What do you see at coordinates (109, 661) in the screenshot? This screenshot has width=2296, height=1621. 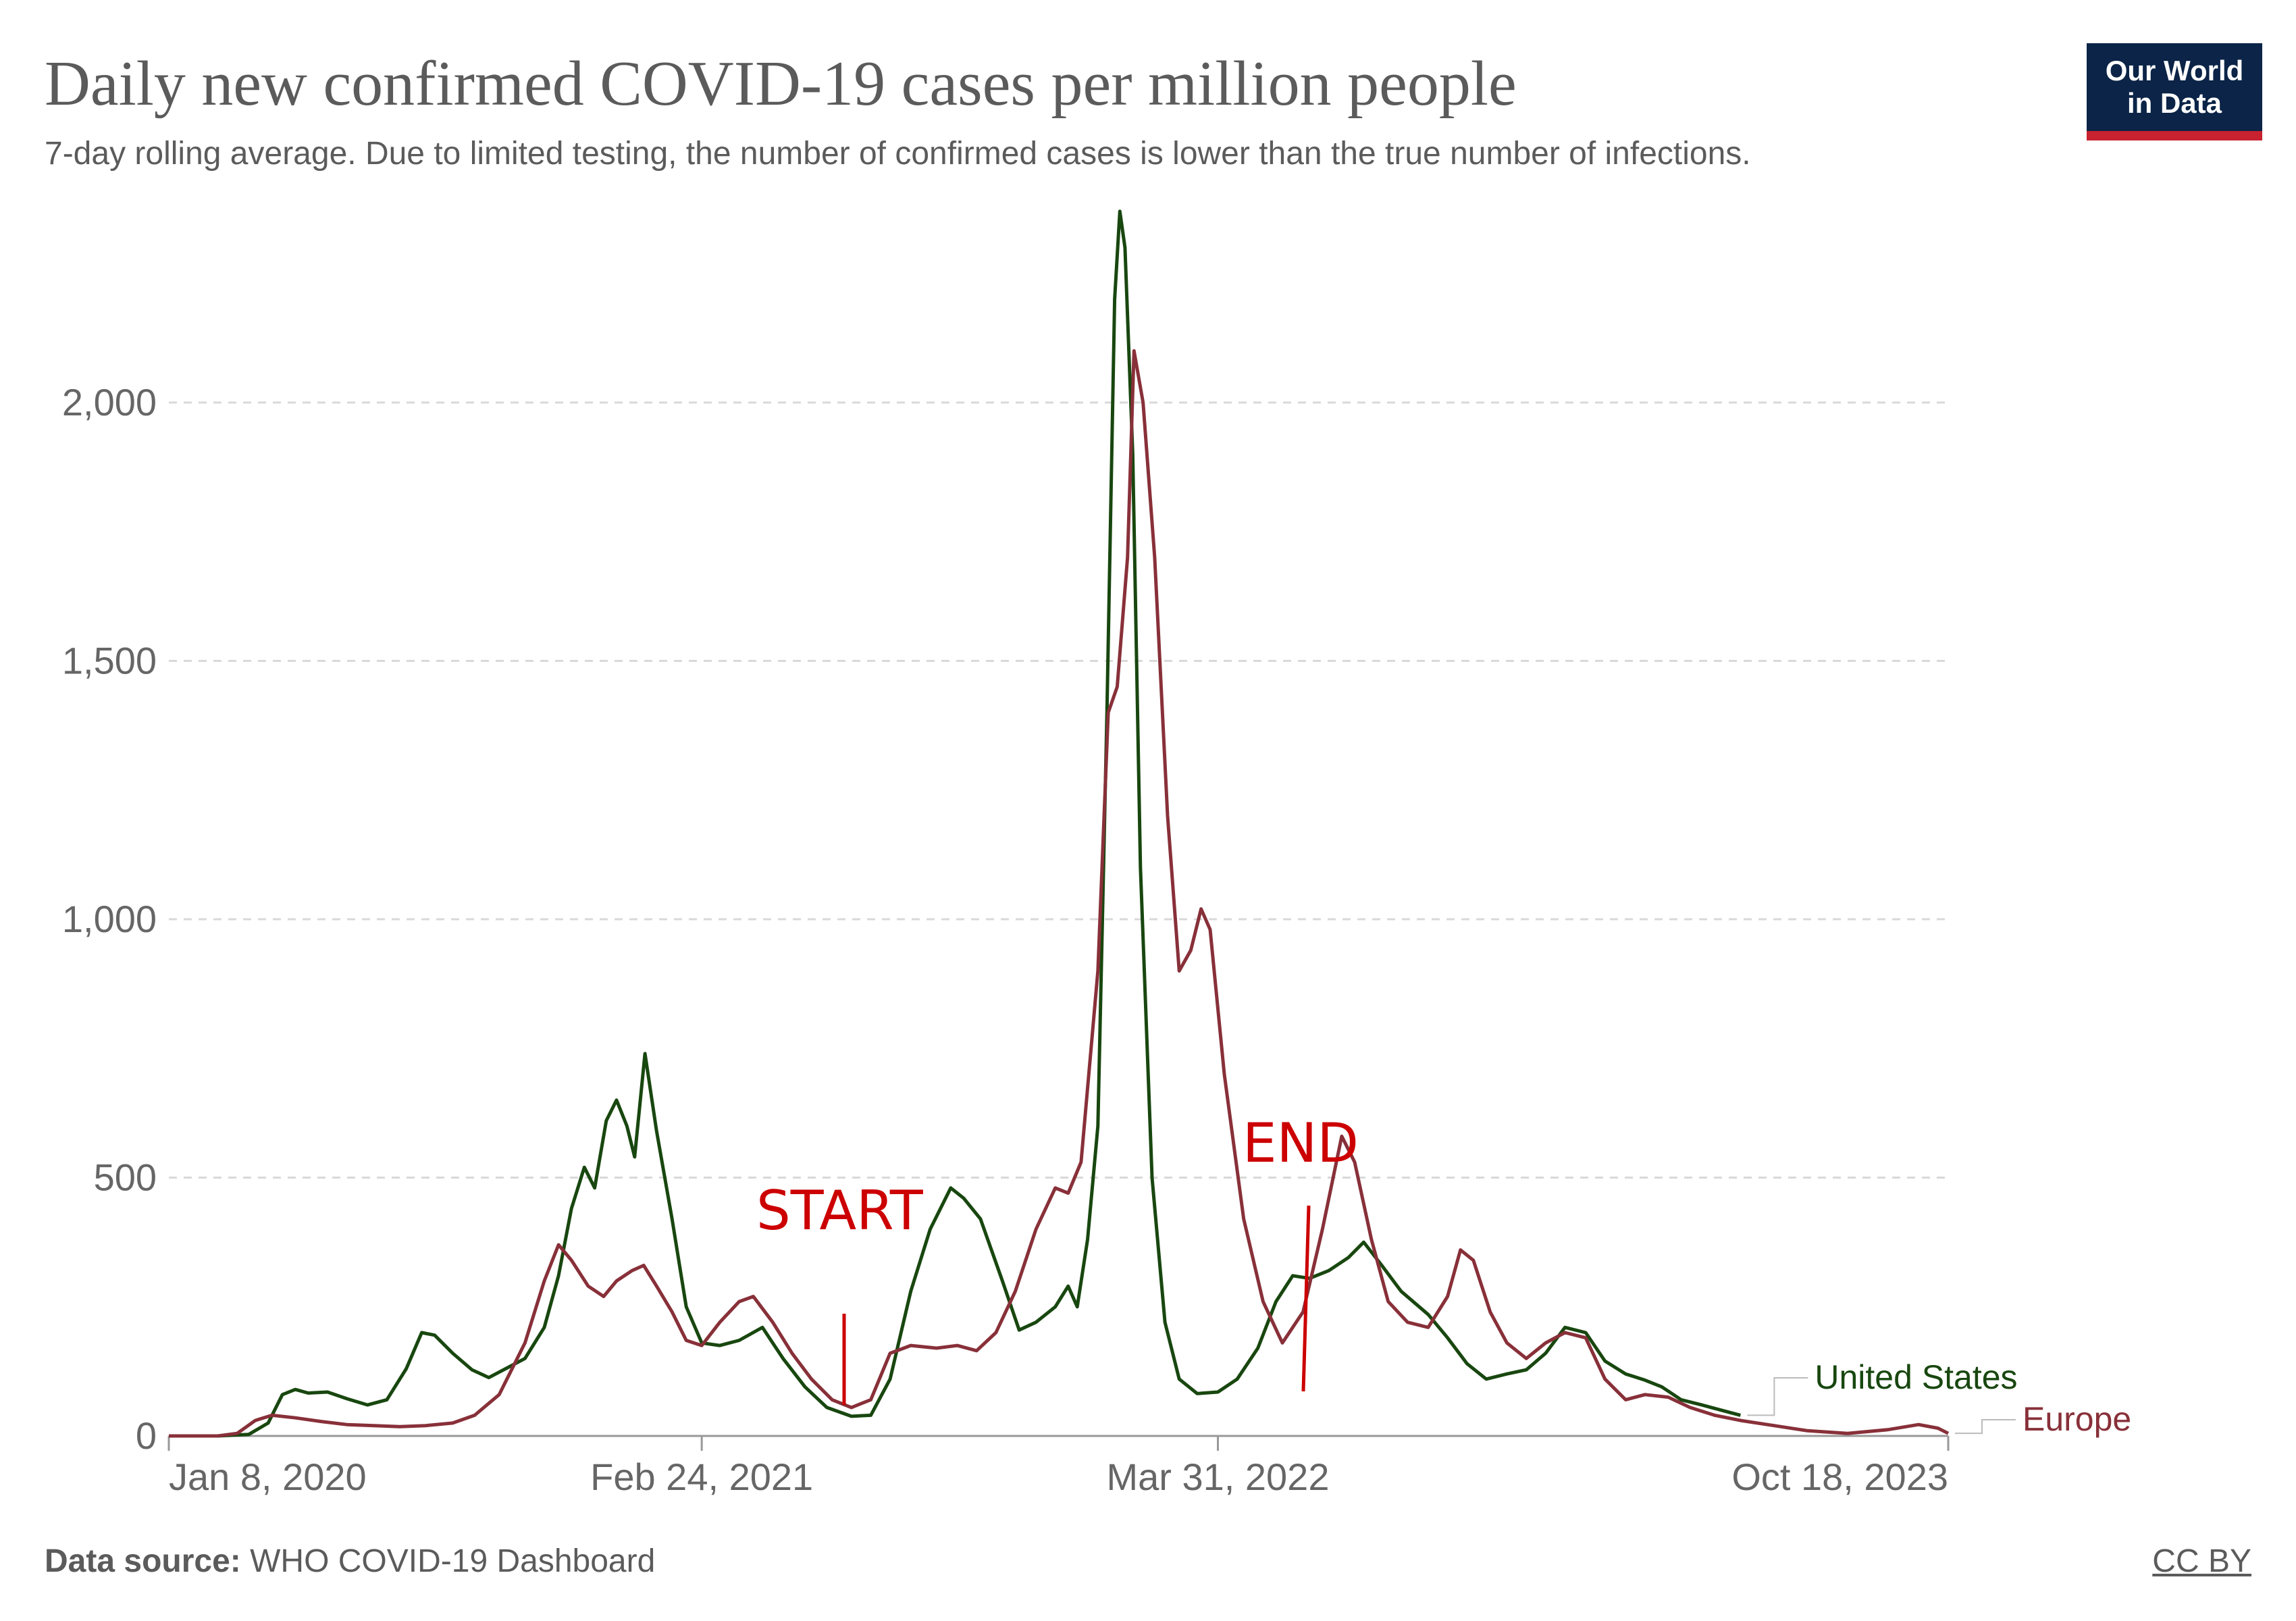 I see `y-tick-label: 1,500` at bounding box center [109, 661].